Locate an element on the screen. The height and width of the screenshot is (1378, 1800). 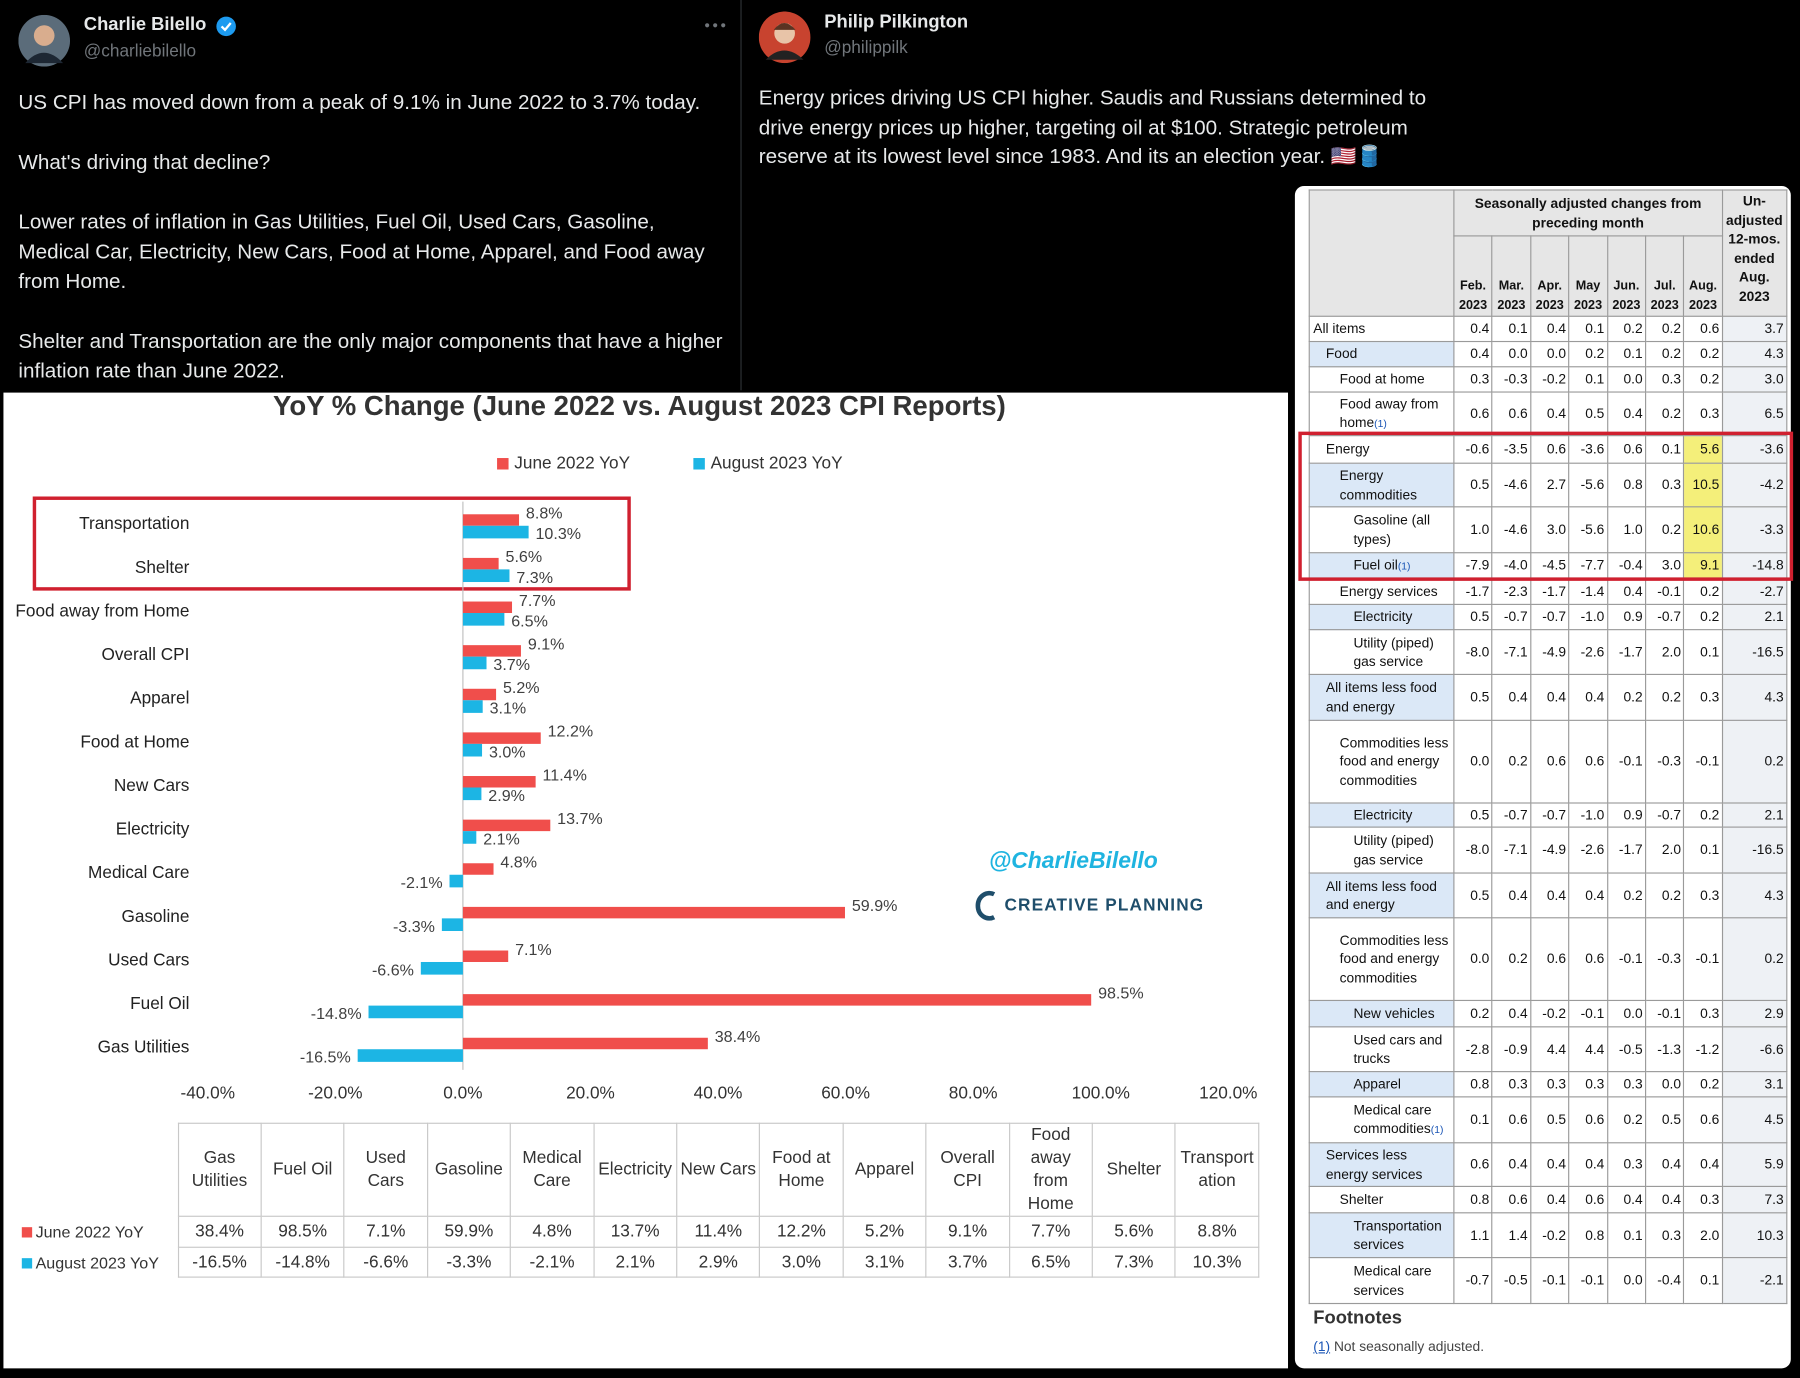
data-label: 59.9% is located at coordinates (875, 906).